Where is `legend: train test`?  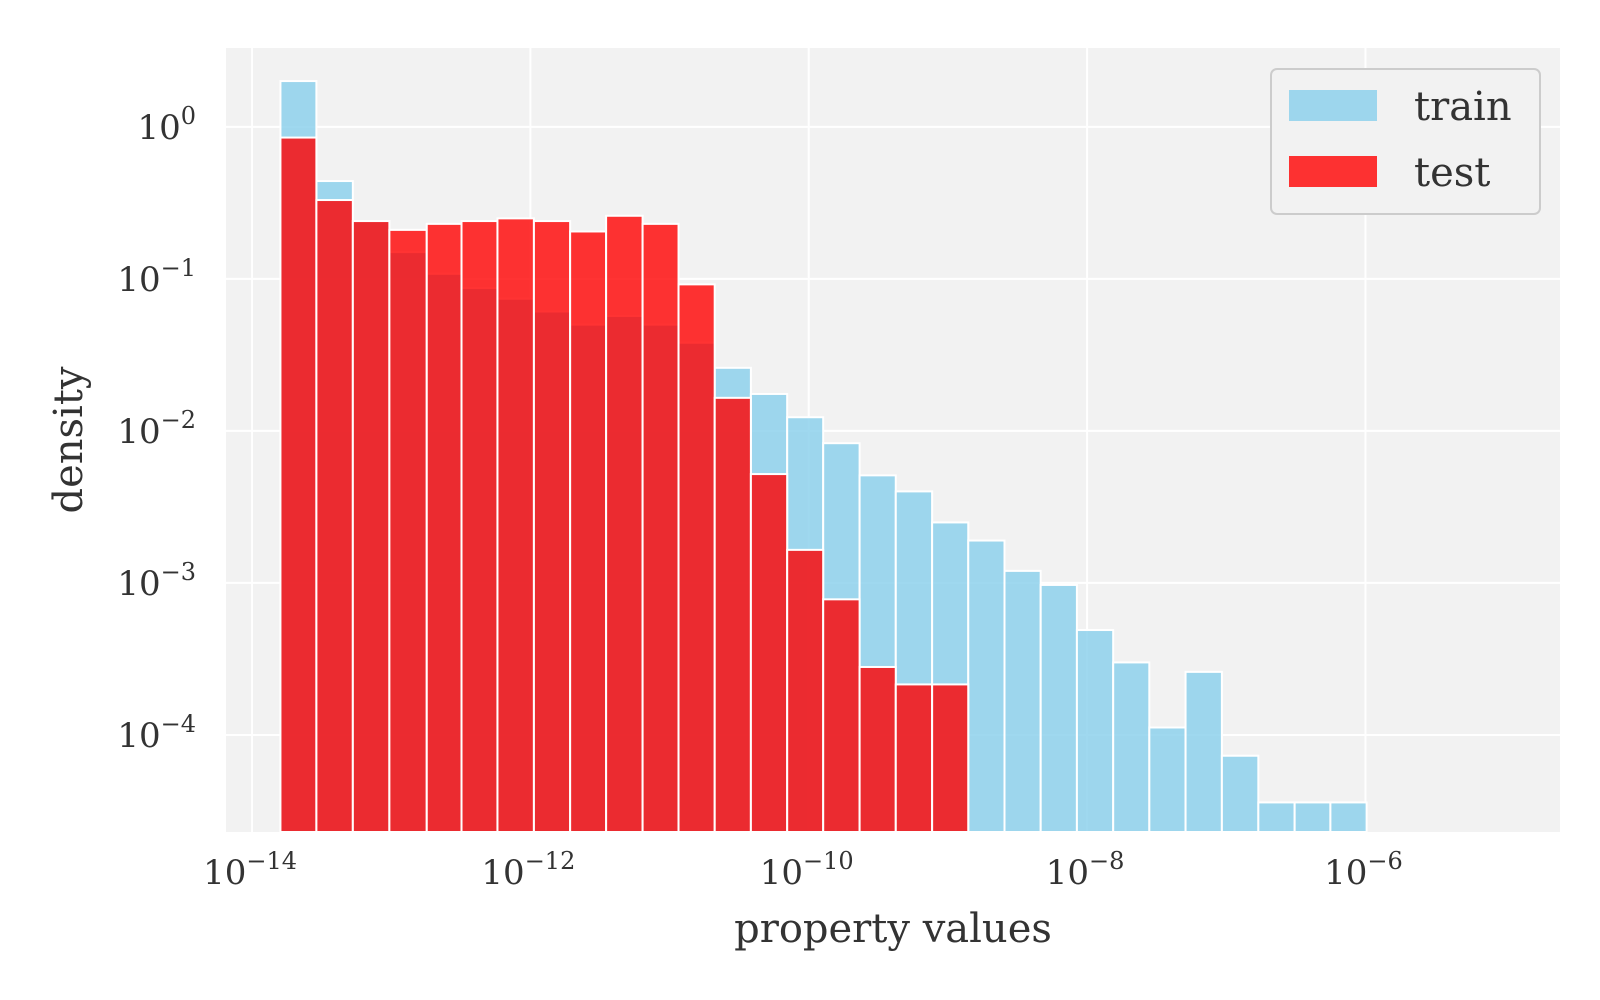 legend: train test is located at coordinates (1405, 141).